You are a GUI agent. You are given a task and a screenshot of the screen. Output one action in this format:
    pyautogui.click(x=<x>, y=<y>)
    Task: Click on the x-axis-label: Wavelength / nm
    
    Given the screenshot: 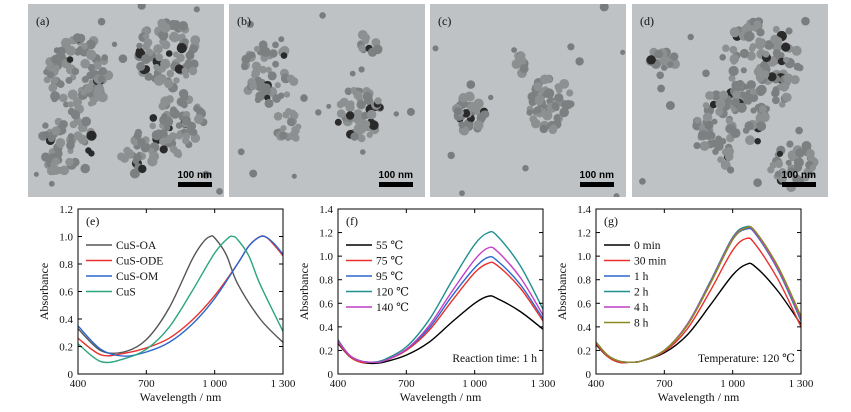 What is the action you would take?
    pyautogui.click(x=441, y=397)
    